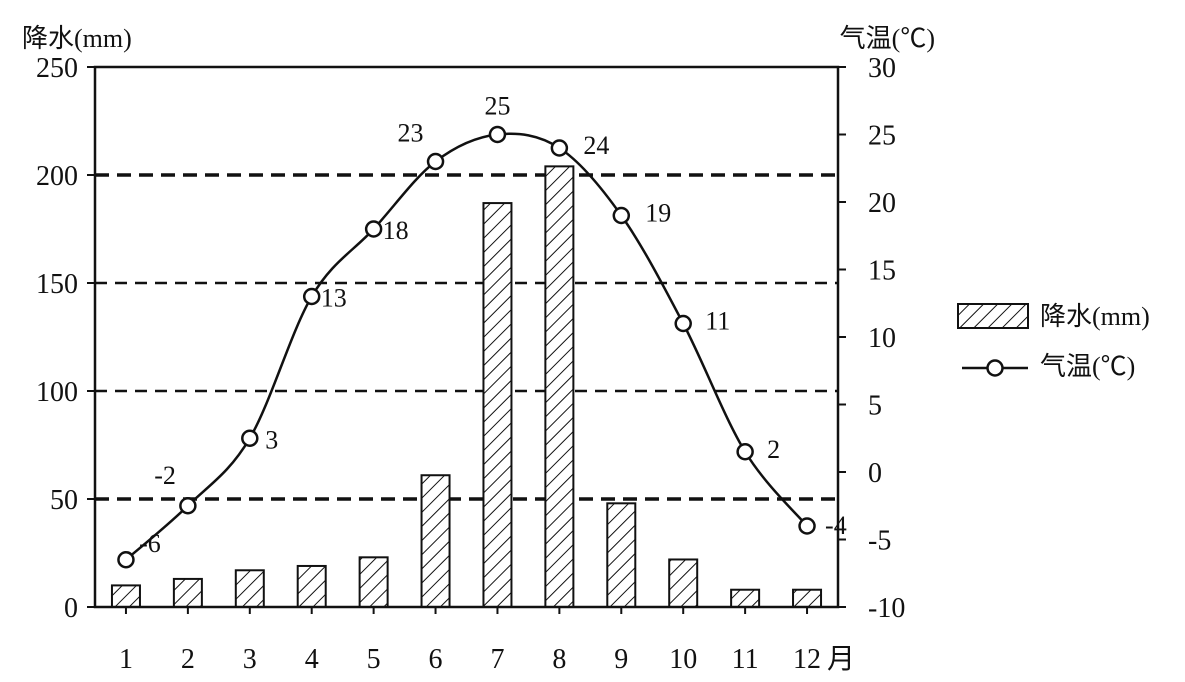  What do you see at coordinates (312, 659) in the screenshot?
I see `x-tick-label: 4` at bounding box center [312, 659].